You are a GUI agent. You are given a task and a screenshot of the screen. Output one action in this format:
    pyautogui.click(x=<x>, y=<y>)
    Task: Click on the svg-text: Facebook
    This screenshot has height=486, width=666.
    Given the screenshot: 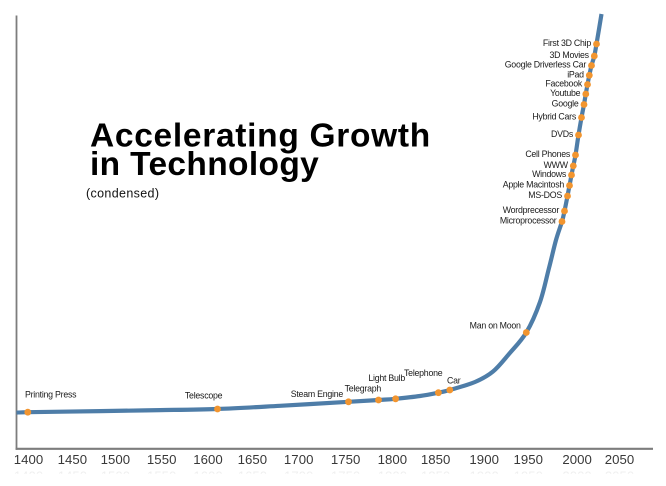 What is the action you would take?
    pyautogui.click(x=563, y=84)
    